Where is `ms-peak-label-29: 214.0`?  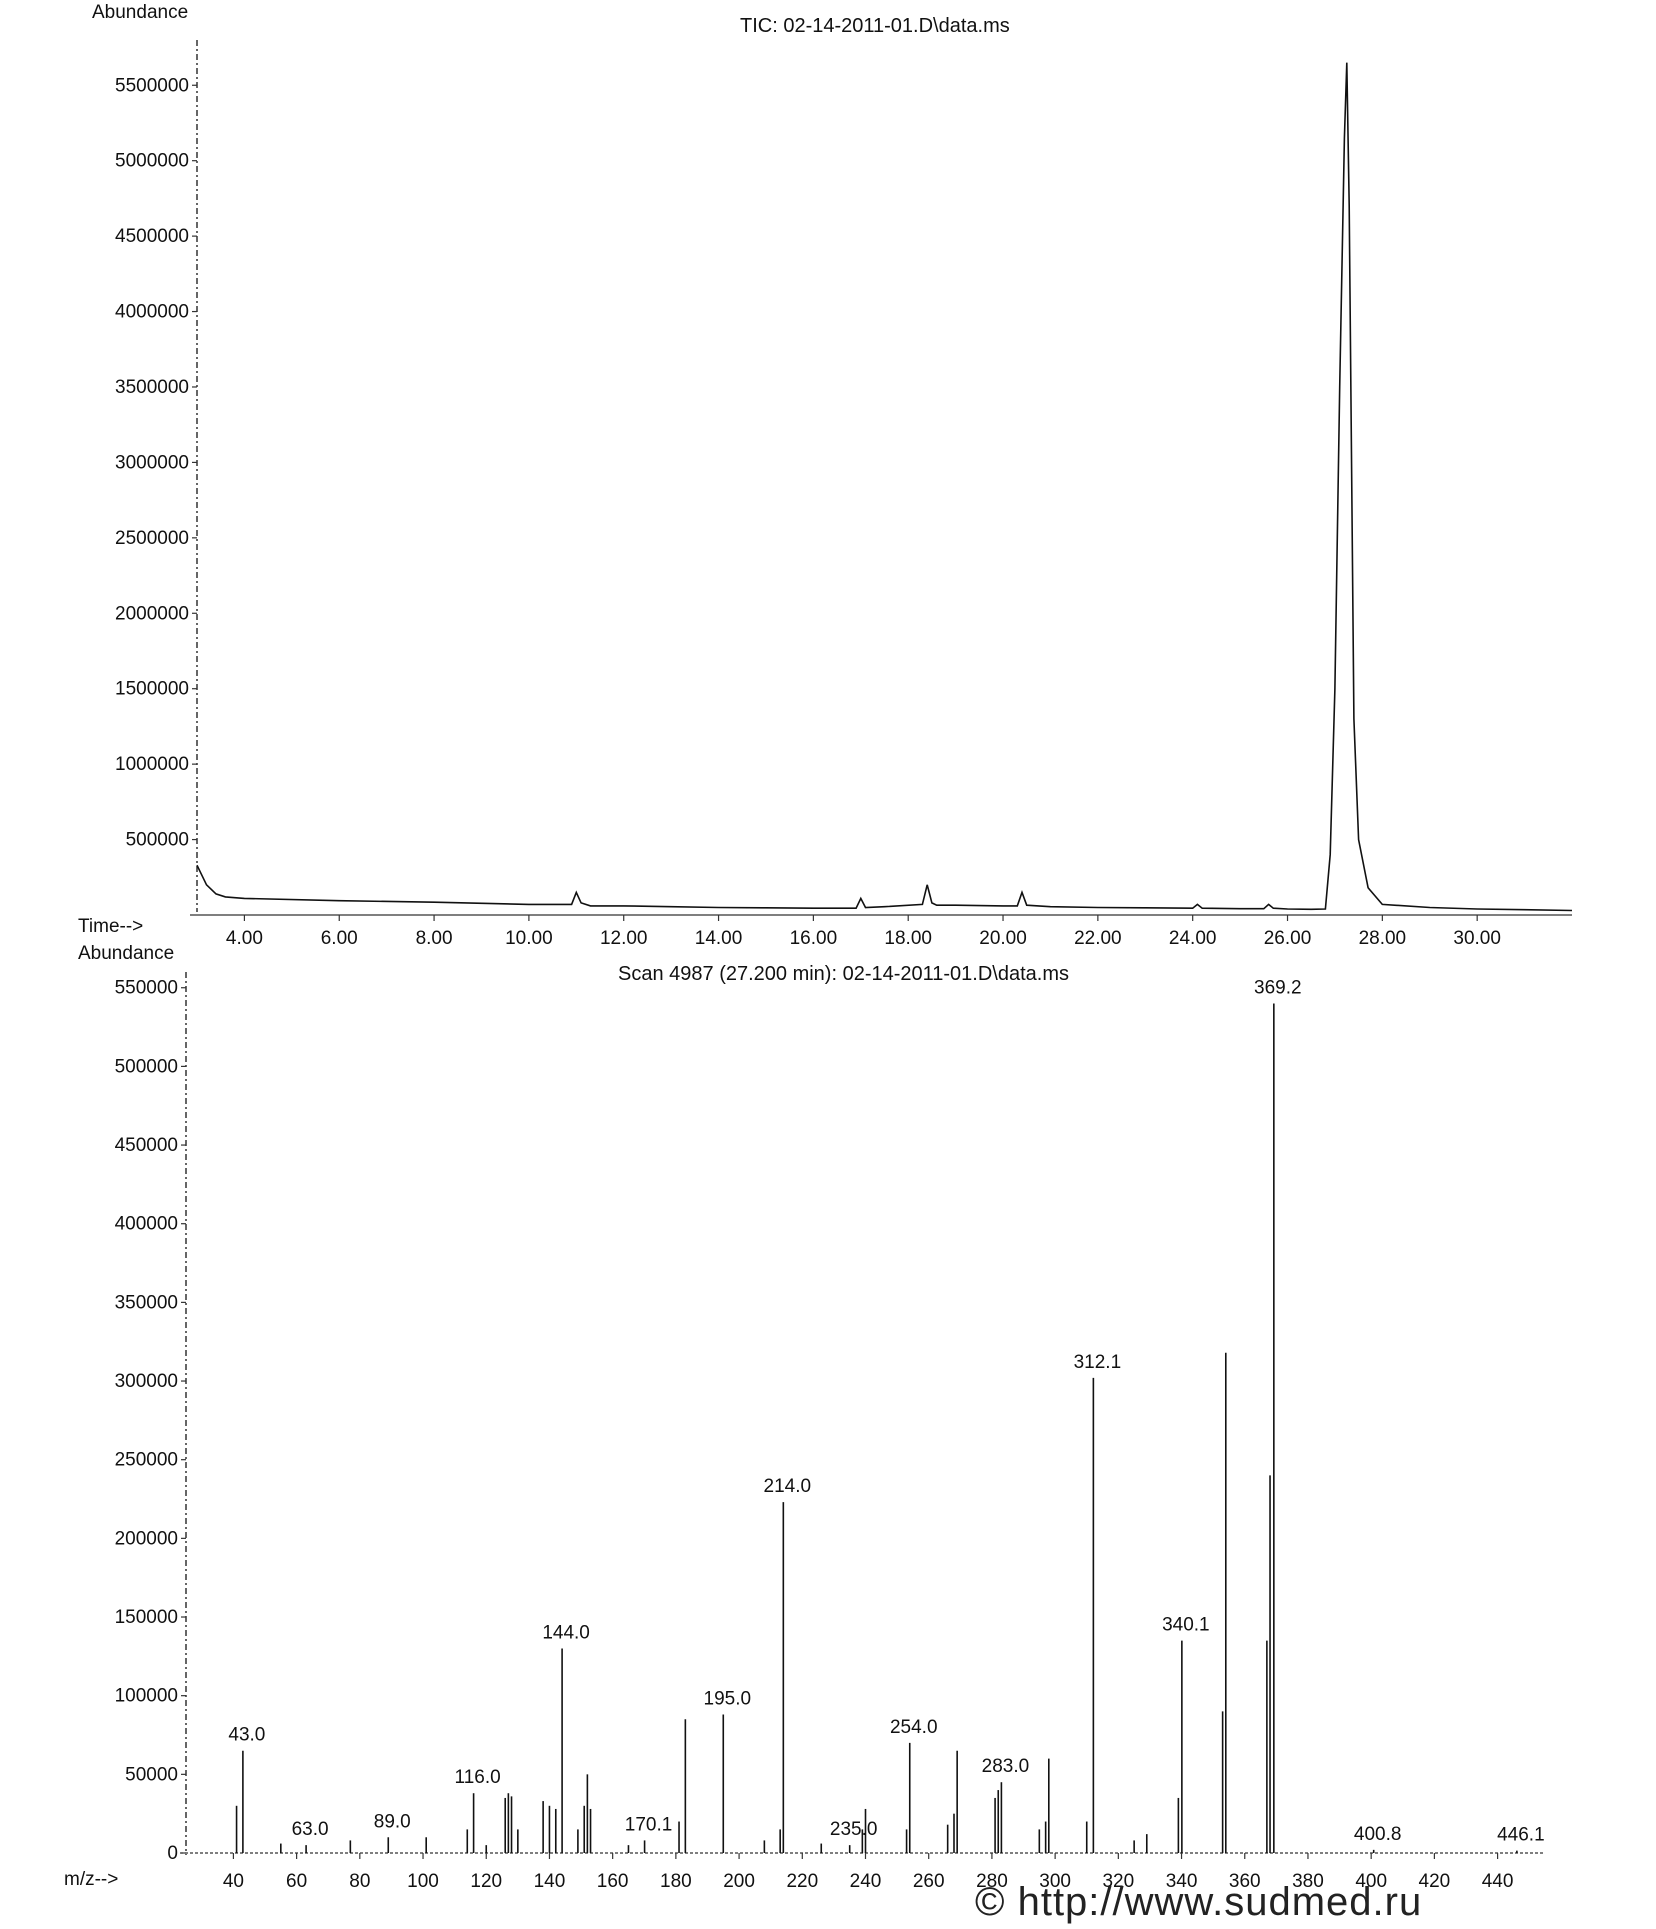 ms-peak-label-29: 214.0 is located at coordinates (788, 1486).